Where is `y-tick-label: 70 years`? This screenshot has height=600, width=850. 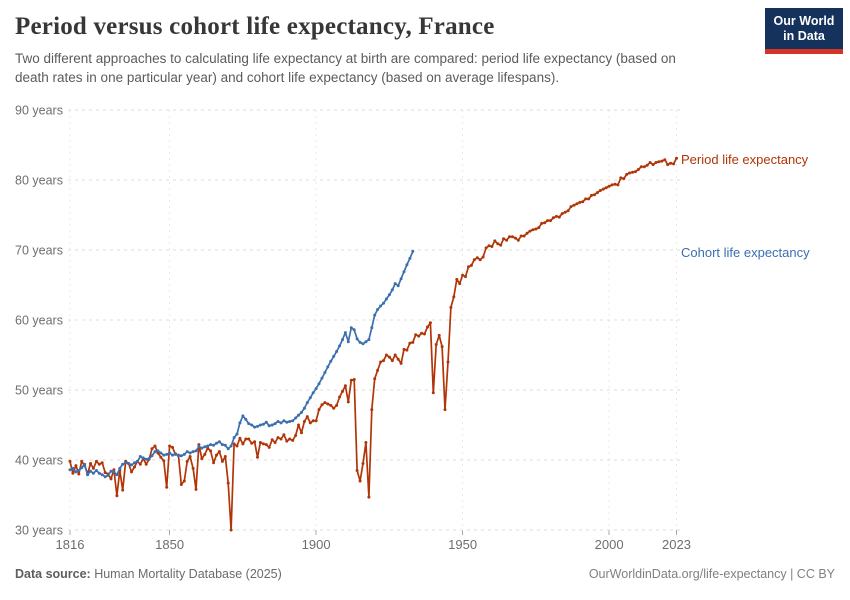 y-tick-label: 70 years is located at coordinates (39, 251).